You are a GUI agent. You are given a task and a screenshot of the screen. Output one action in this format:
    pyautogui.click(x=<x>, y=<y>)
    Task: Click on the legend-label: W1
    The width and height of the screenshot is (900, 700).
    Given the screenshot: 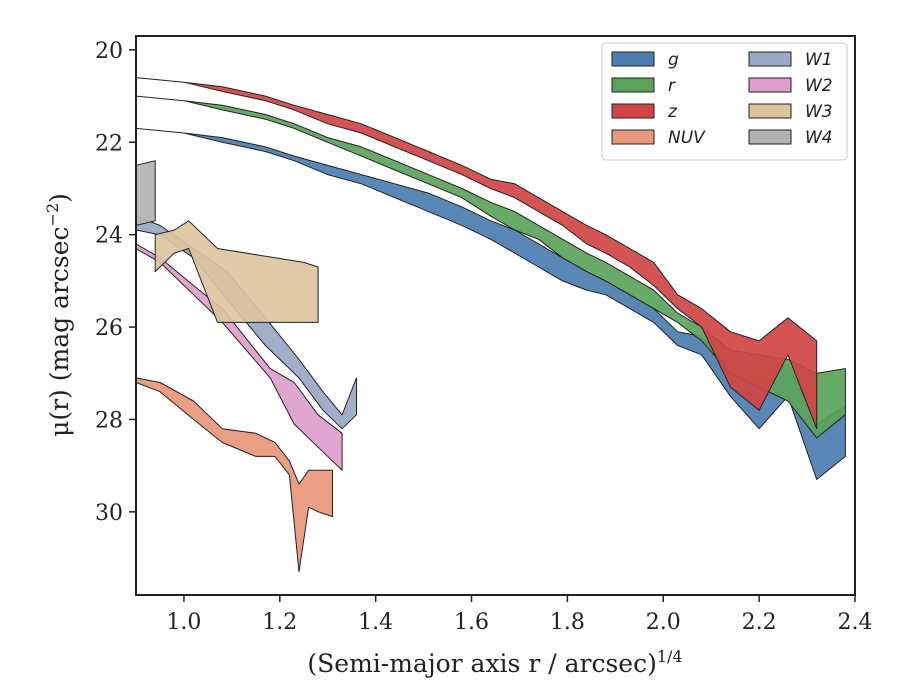 What is the action you would take?
    pyautogui.click(x=819, y=60)
    